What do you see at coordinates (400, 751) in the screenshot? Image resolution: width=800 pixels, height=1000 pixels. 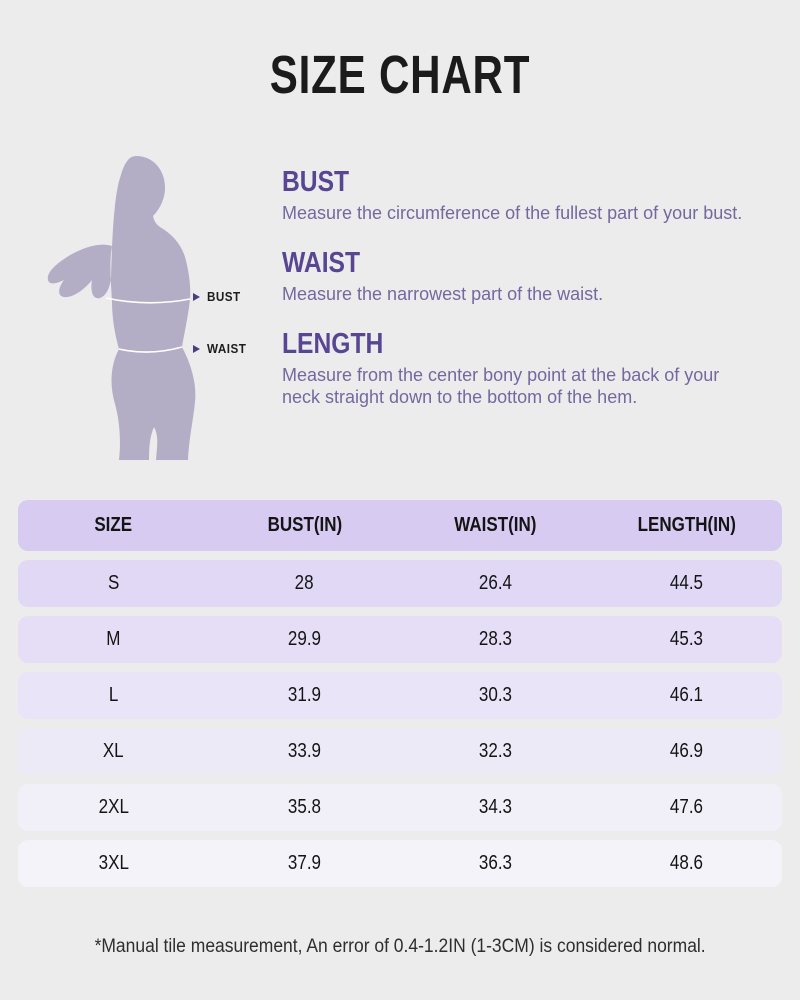 I see `table-row: XL 33.9 32.3 46.9` at bounding box center [400, 751].